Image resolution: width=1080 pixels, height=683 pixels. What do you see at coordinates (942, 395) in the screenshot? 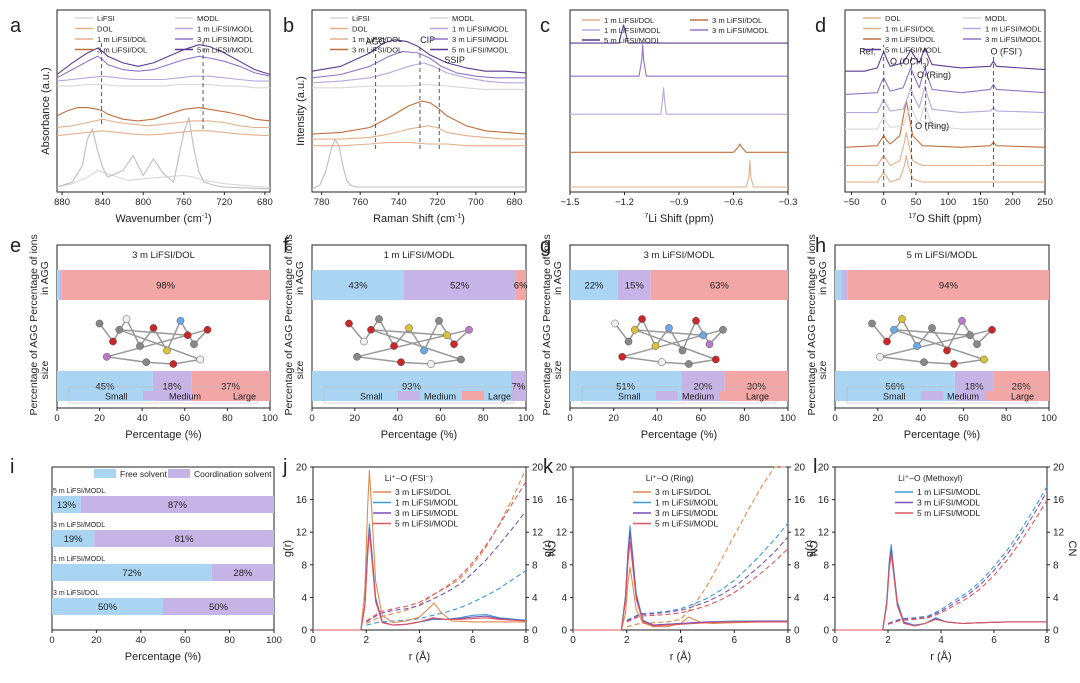
I see `legend: Small Medium Large` at bounding box center [942, 395].